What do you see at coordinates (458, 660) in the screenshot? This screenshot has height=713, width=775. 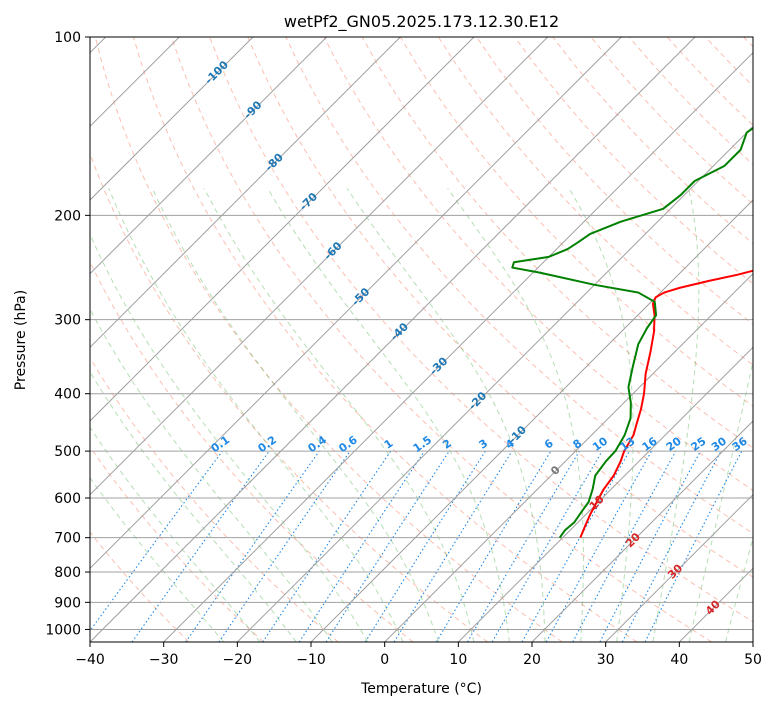 I see `x-tick-label: 10` at bounding box center [458, 660].